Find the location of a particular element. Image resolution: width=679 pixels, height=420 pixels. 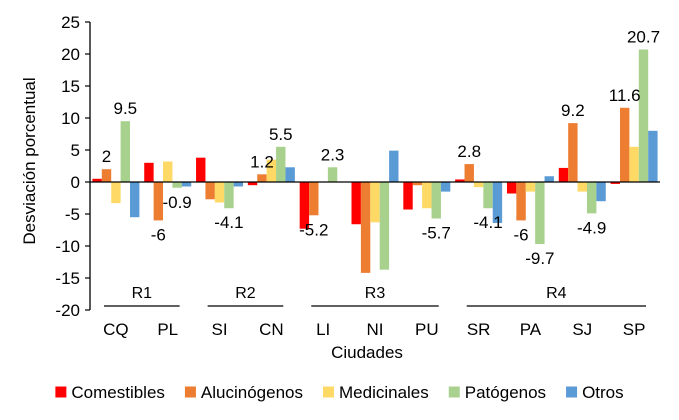

x-axis-title: Ciudades is located at coordinates (367, 352).